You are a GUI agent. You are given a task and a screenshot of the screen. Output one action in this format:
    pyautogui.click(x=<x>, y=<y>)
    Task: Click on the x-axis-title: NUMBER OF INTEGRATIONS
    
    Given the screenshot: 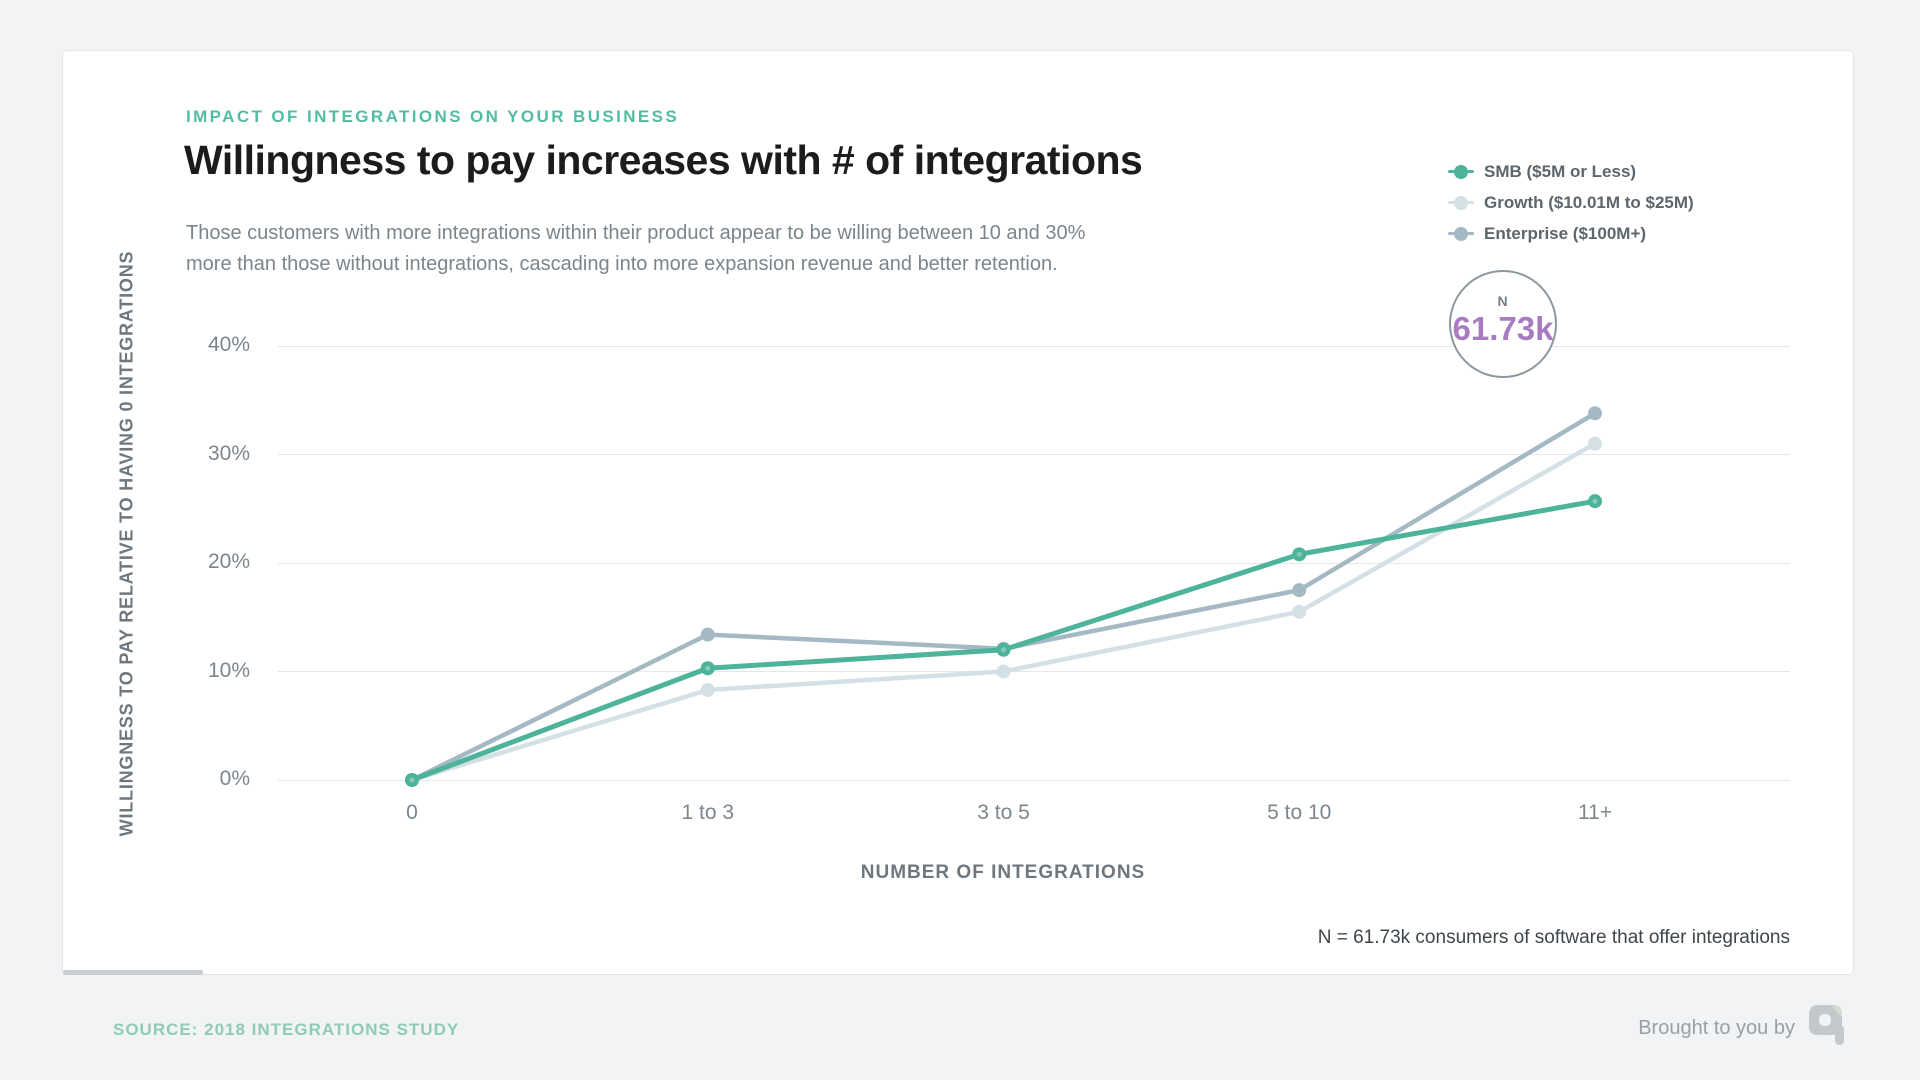 What is the action you would take?
    pyautogui.click(x=1003, y=872)
    